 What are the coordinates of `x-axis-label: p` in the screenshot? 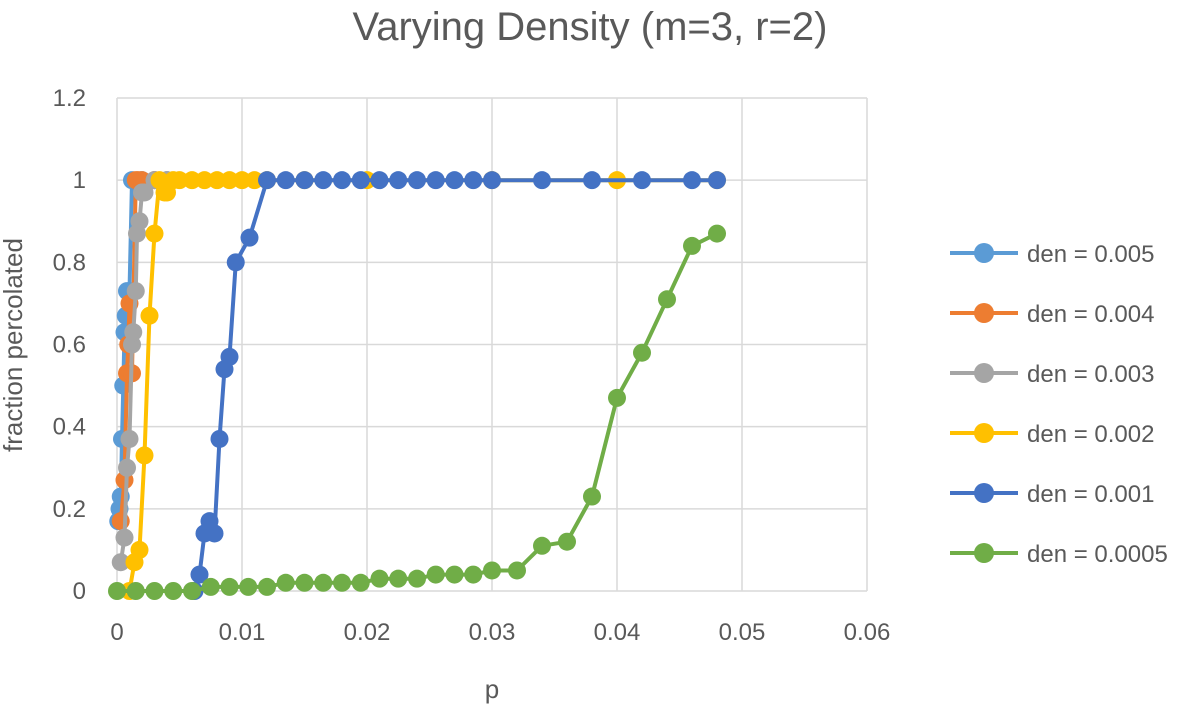 It's located at (492, 689).